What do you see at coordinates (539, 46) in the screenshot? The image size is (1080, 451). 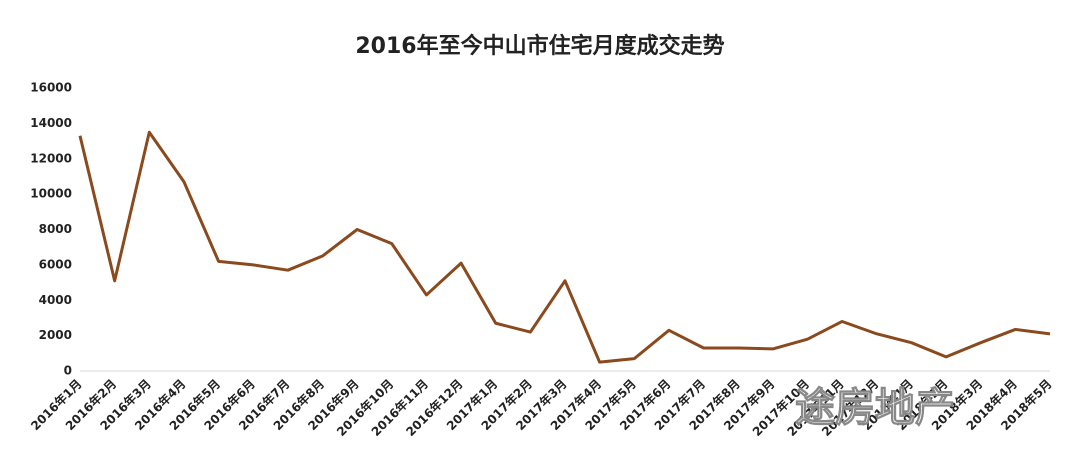 I see `chart-title: 2016年至今中山市住宅月度成交走势` at bounding box center [539, 46].